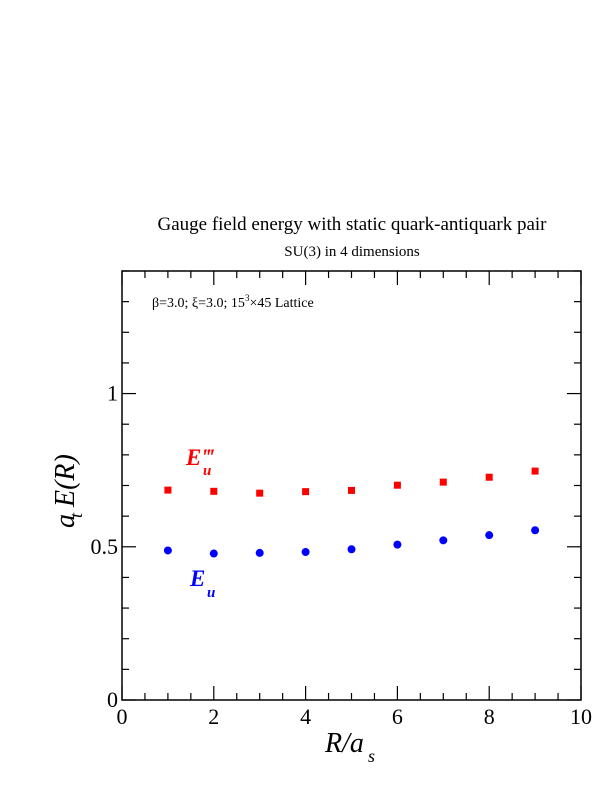  I want to click on y-tick-labels: 00.51, so click(105, 546).